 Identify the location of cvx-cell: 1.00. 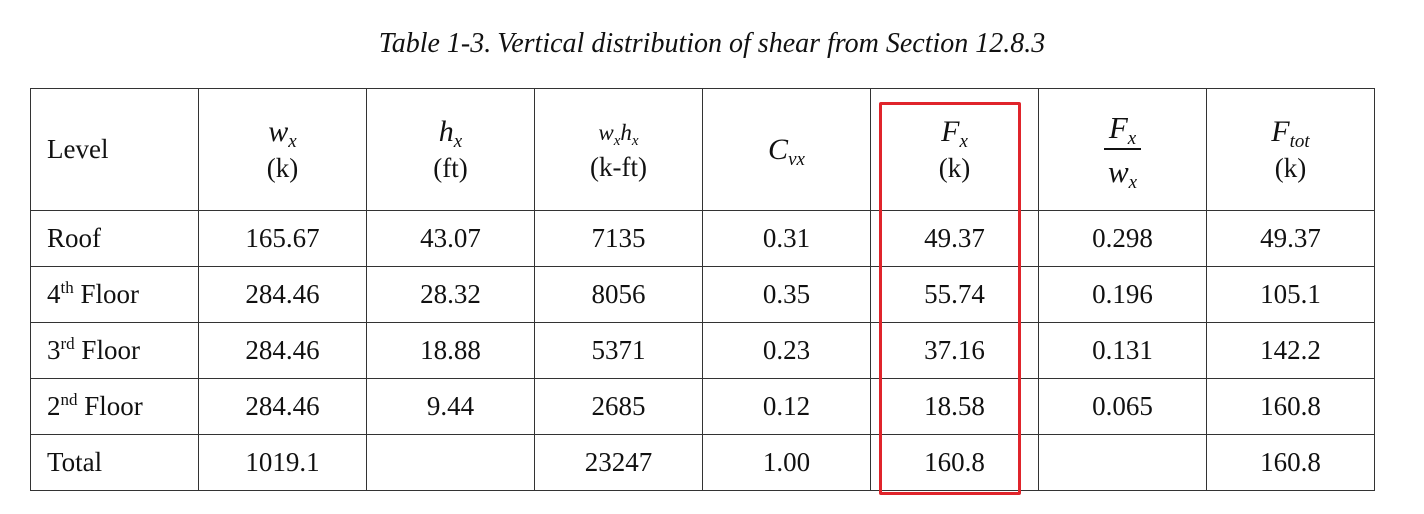
(786, 462).